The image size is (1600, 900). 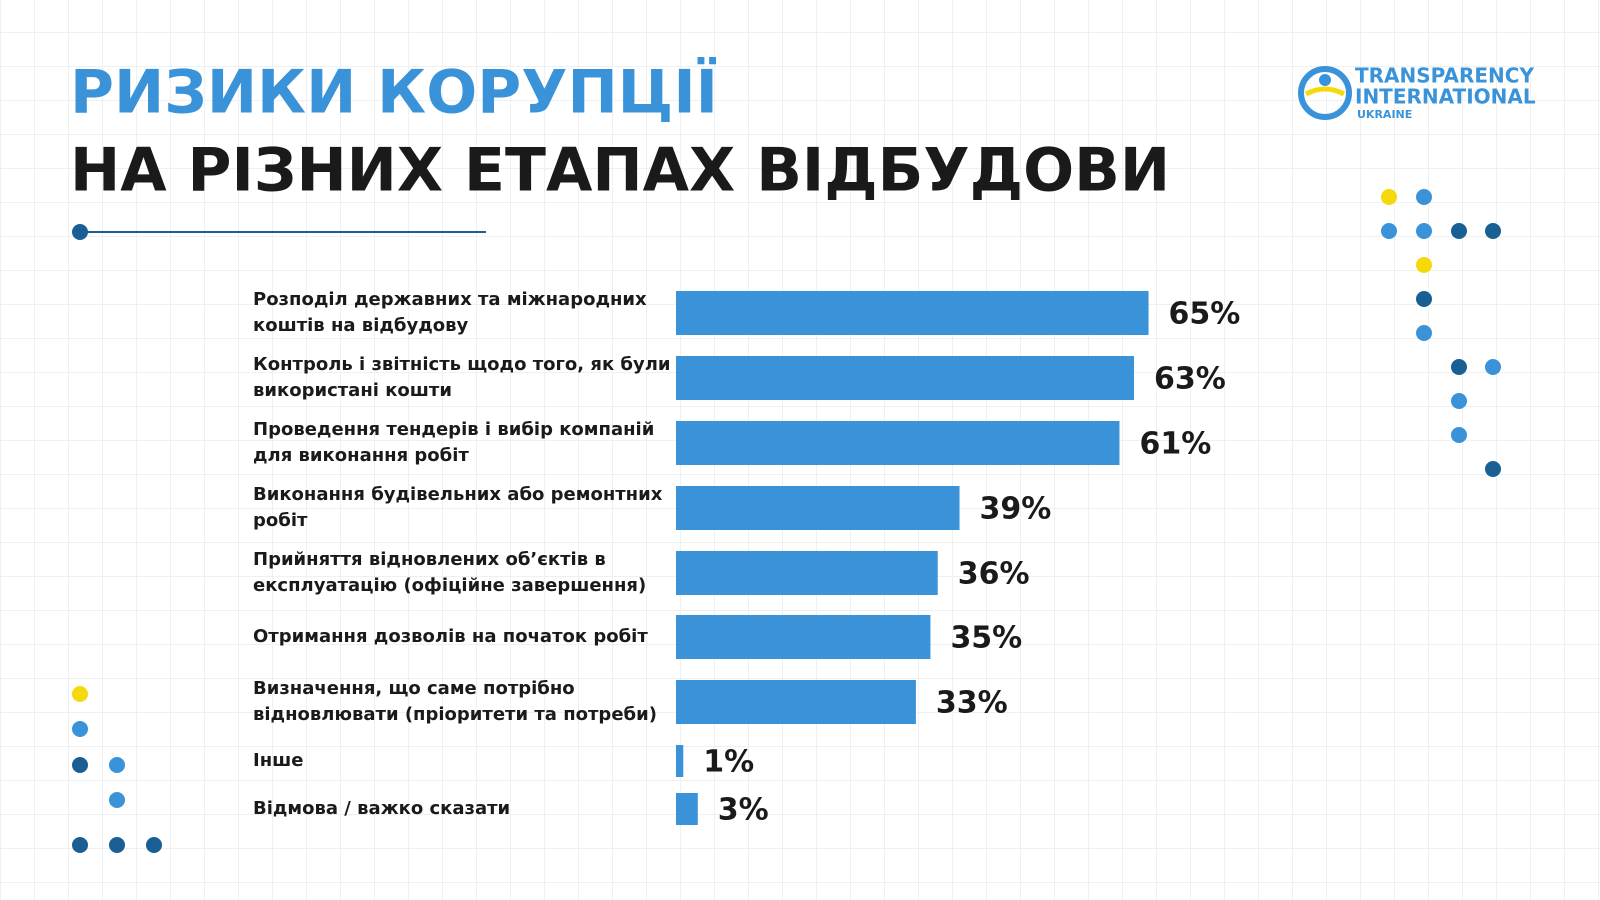 I want to click on logo-text: UKRAINE, so click(x=1384, y=114).